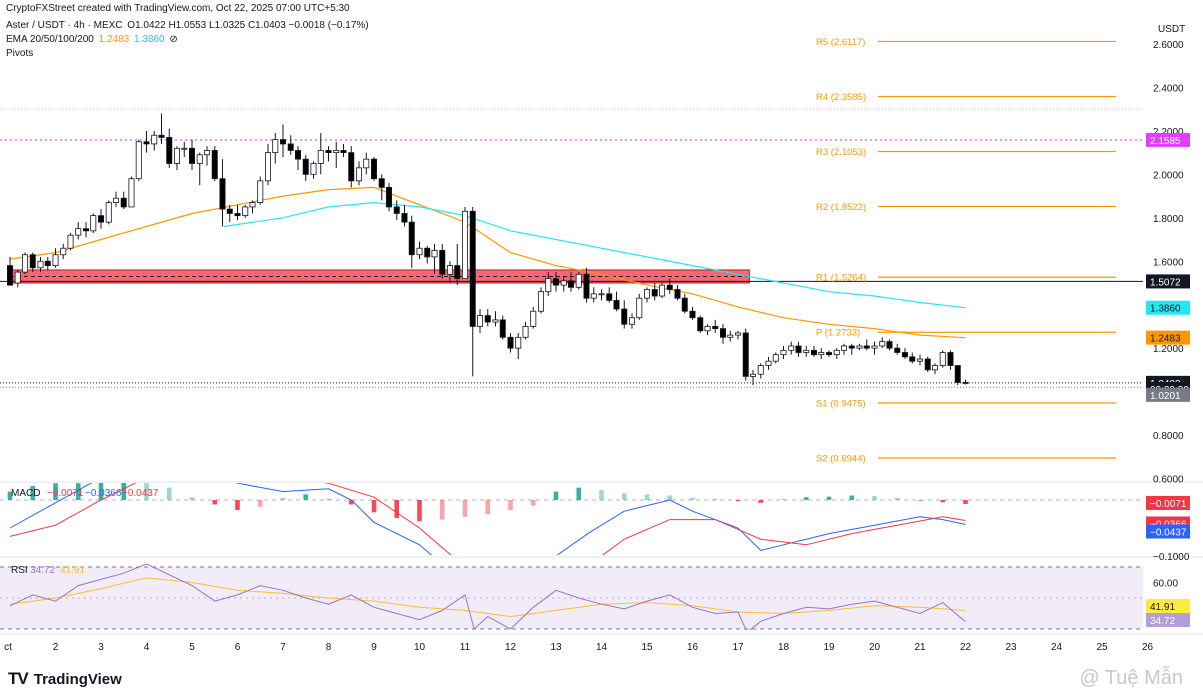 This screenshot has width=1203, height=698. I want to click on time-axis-tick-24: 25, so click(1102, 647).